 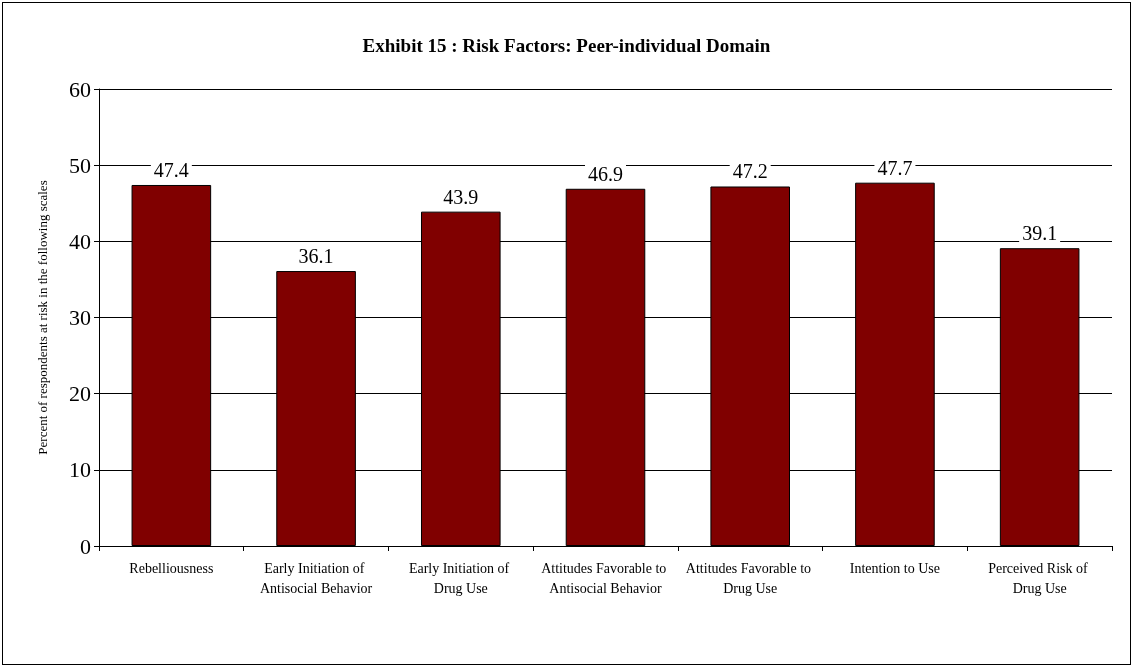 What do you see at coordinates (80, 165) in the screenshot?
I see `y-tick-label: 50` at bounding box center [80, 165].